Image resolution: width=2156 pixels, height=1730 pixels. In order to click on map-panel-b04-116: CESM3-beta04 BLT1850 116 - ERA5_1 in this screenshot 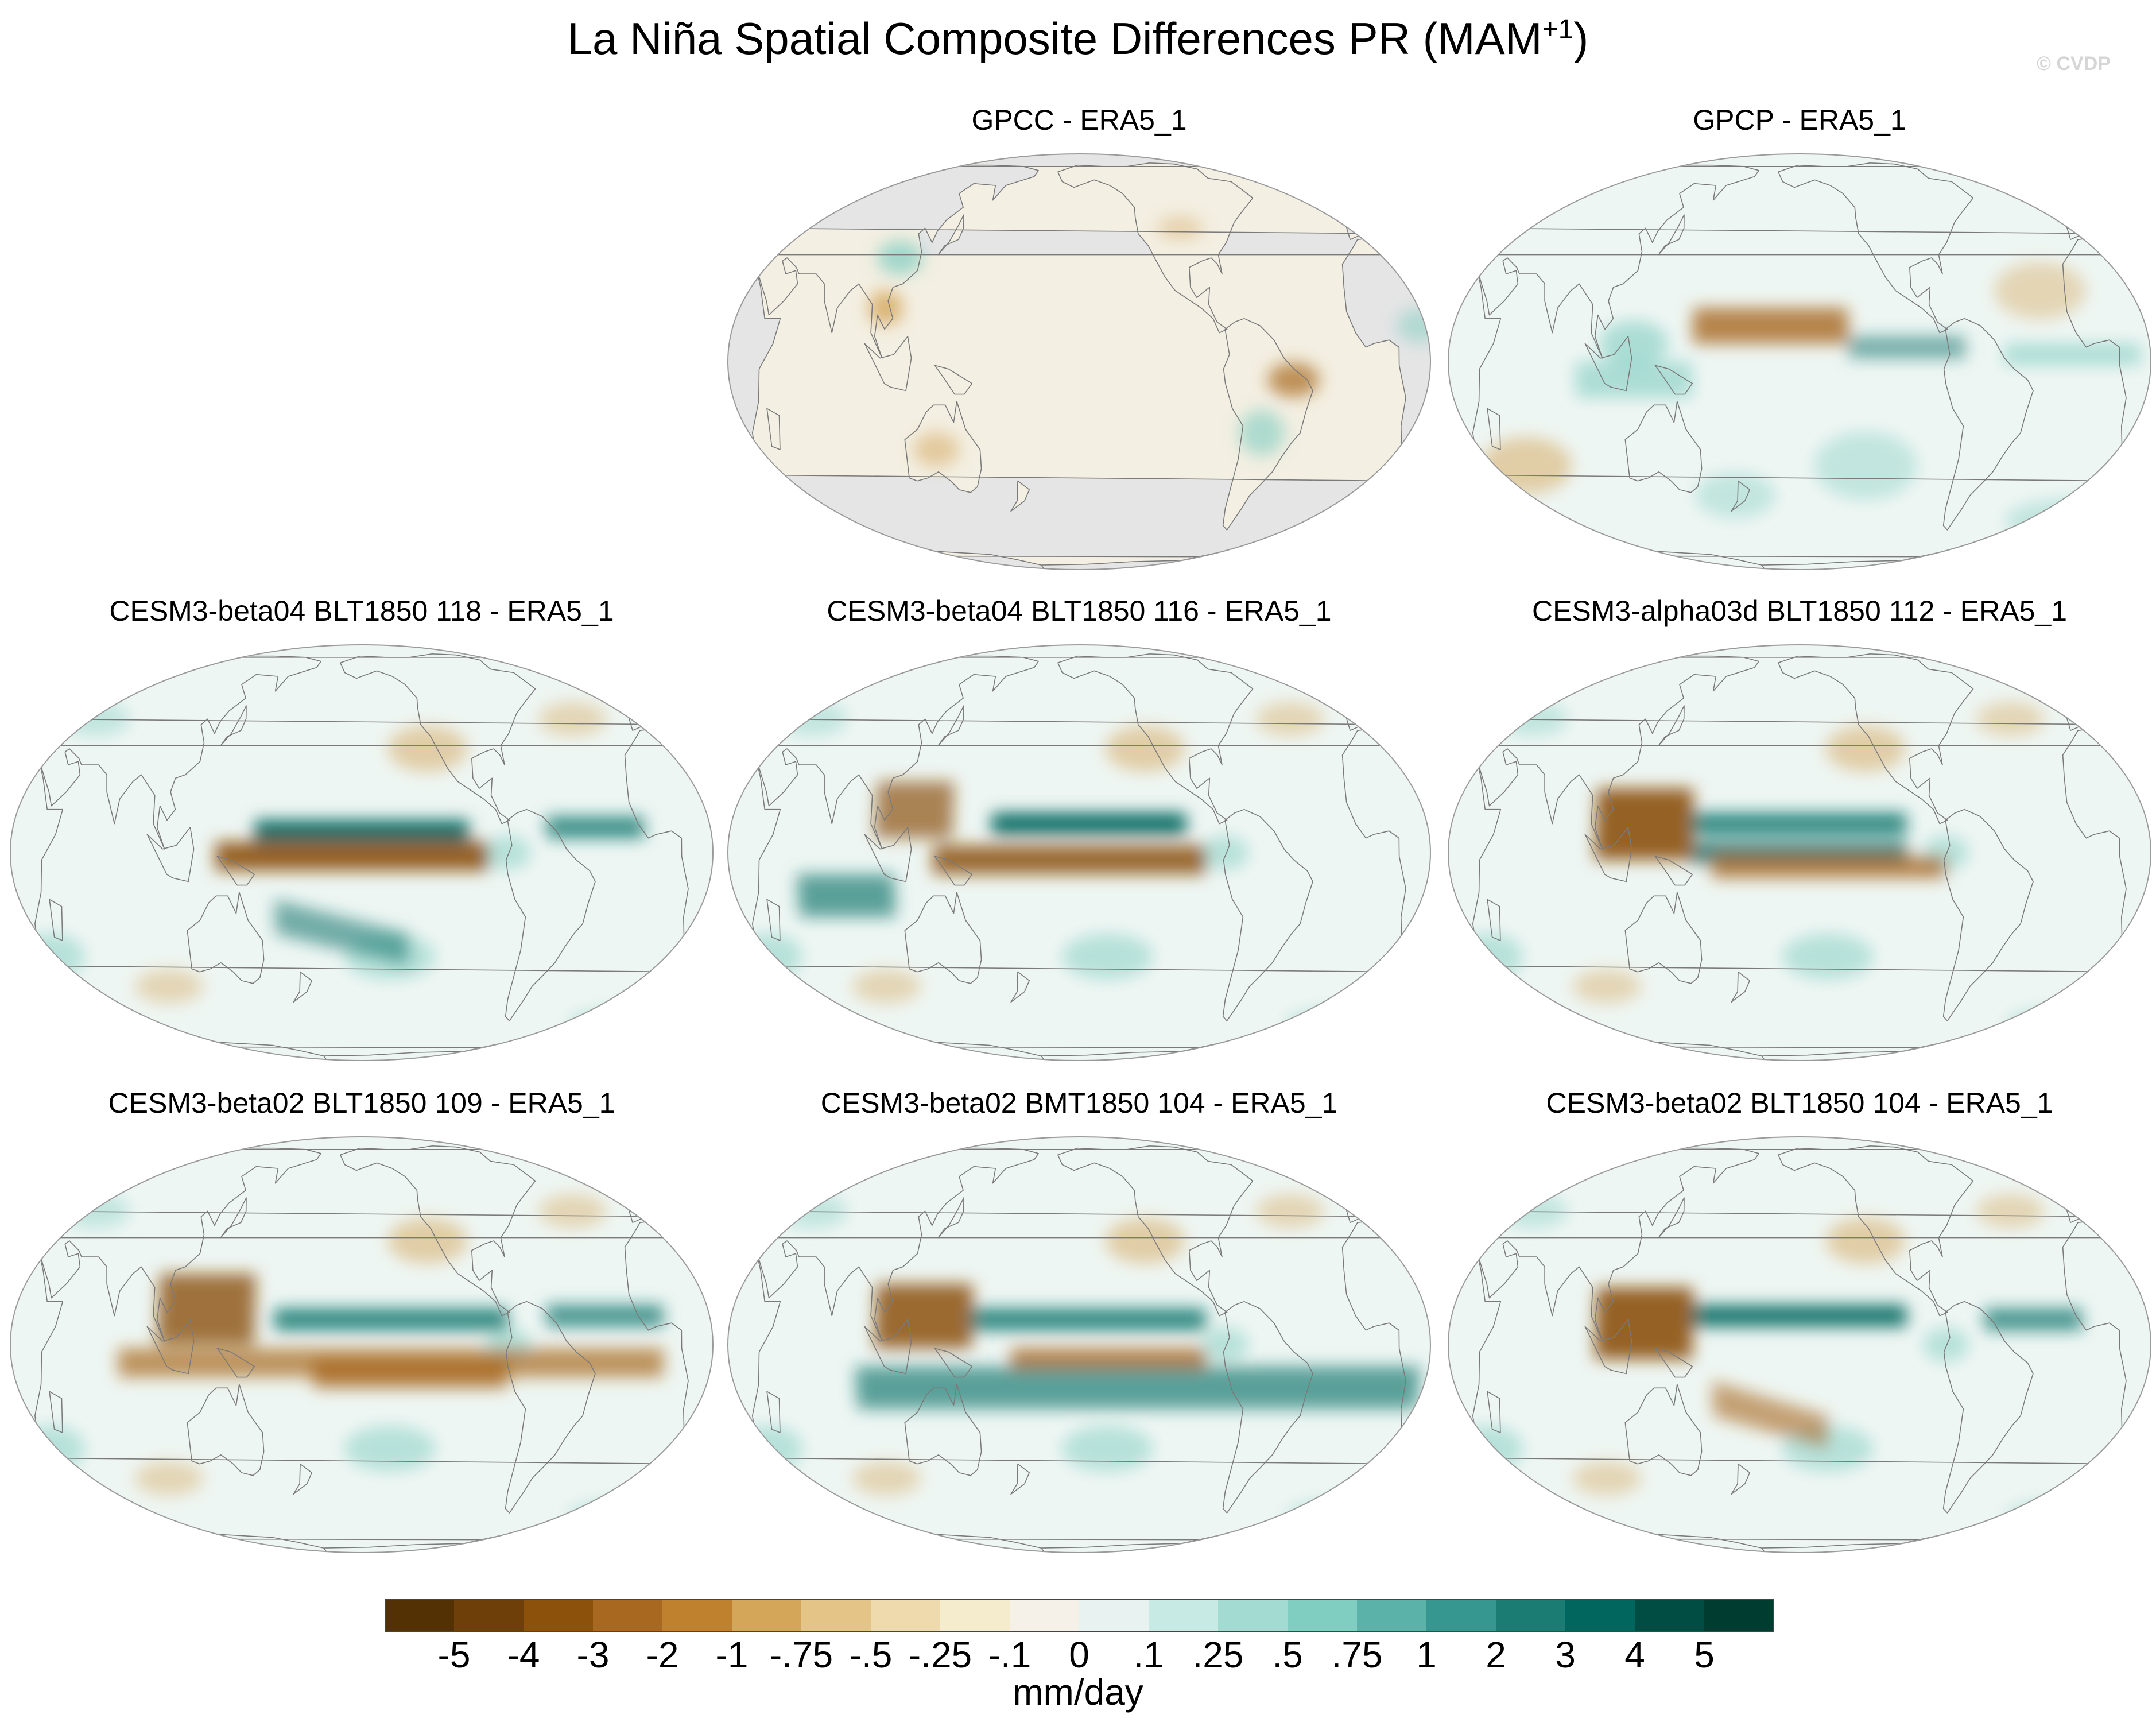, I will do `click(1079, 841)`.